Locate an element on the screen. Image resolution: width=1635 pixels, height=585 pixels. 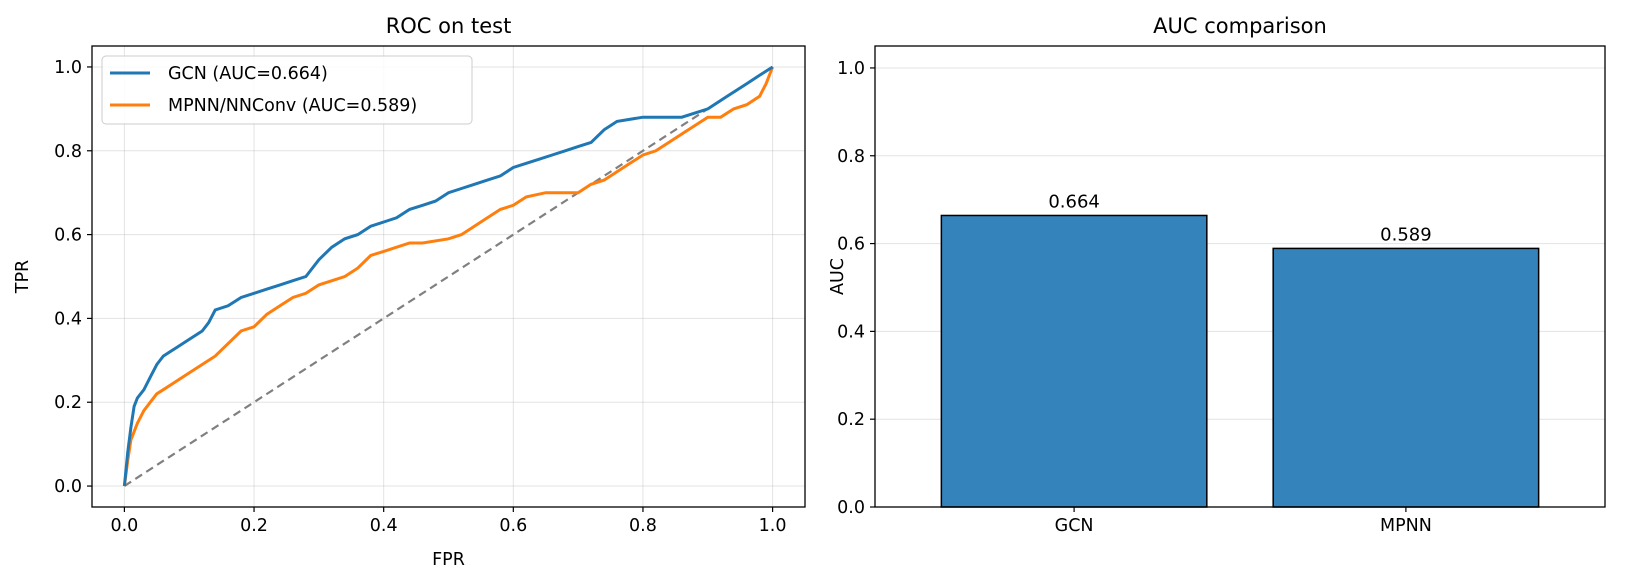
roc-y-tick-label: 0.6 is located at coordinates (68, 236).